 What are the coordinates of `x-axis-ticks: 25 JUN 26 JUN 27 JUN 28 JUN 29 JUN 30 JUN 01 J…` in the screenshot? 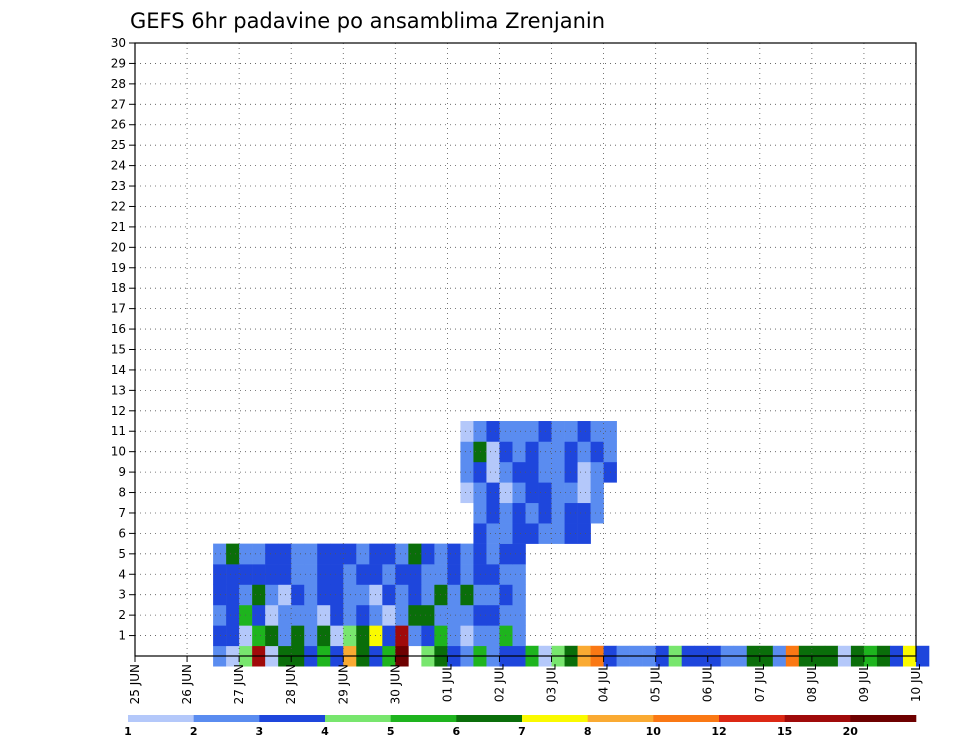 It's located at (525, 680).